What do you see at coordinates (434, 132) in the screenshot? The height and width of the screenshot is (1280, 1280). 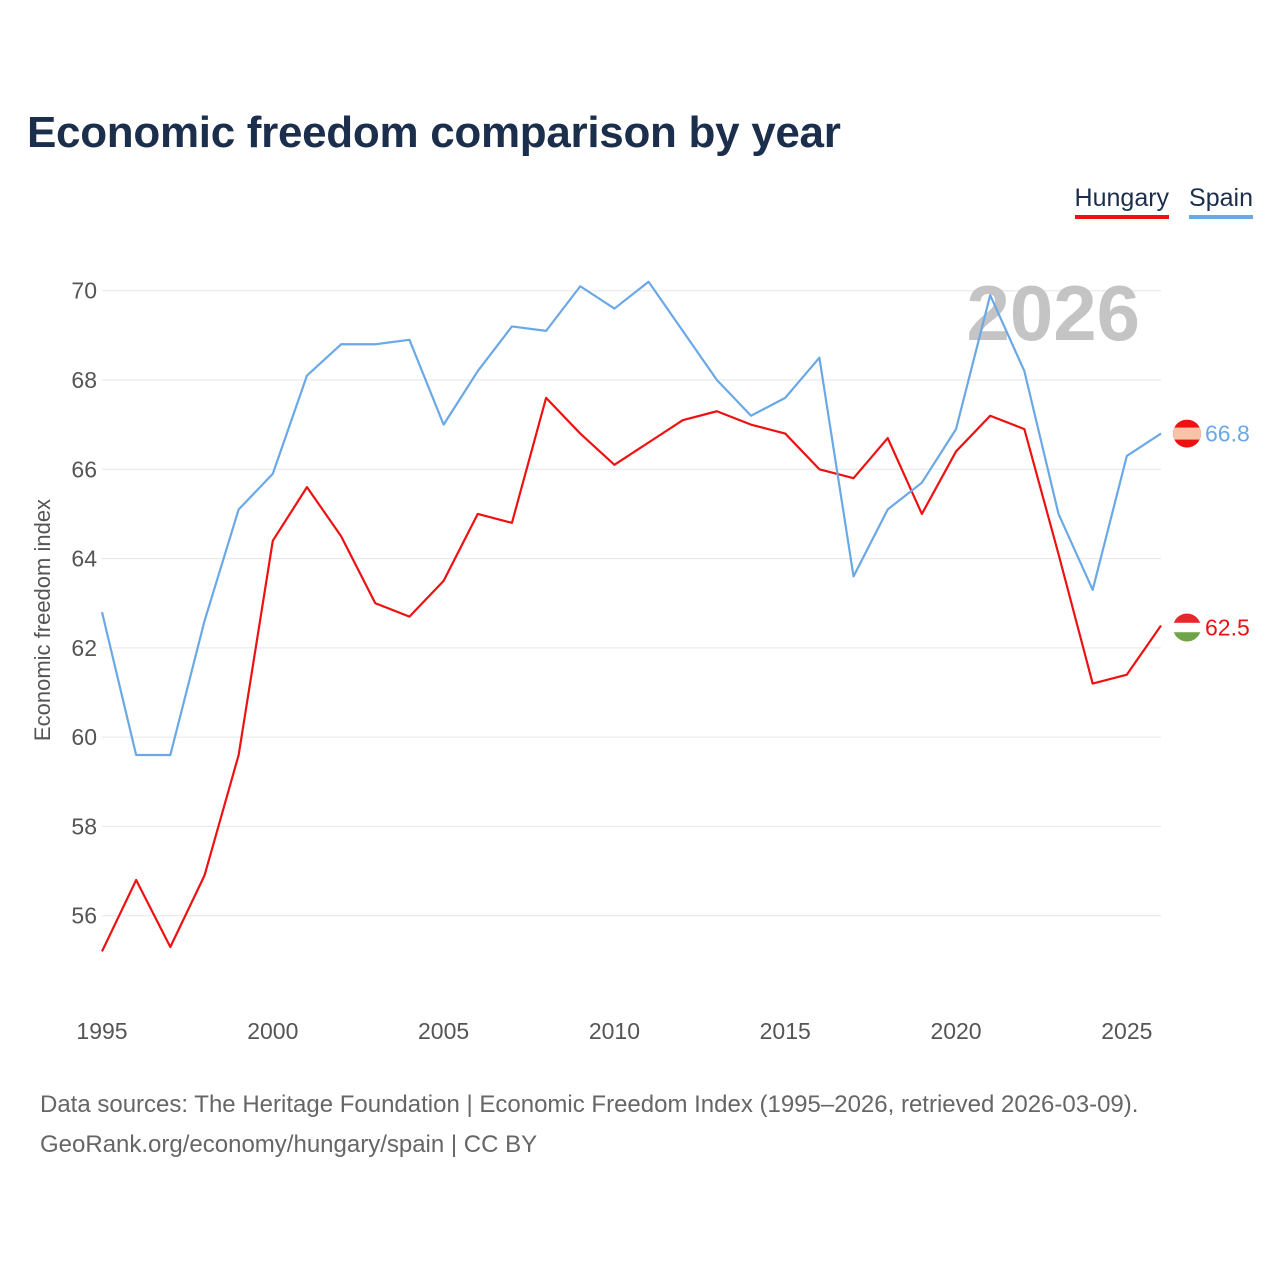 I see `chart-title: Economic freedom comparison by year` at bounding box center [434, 132].